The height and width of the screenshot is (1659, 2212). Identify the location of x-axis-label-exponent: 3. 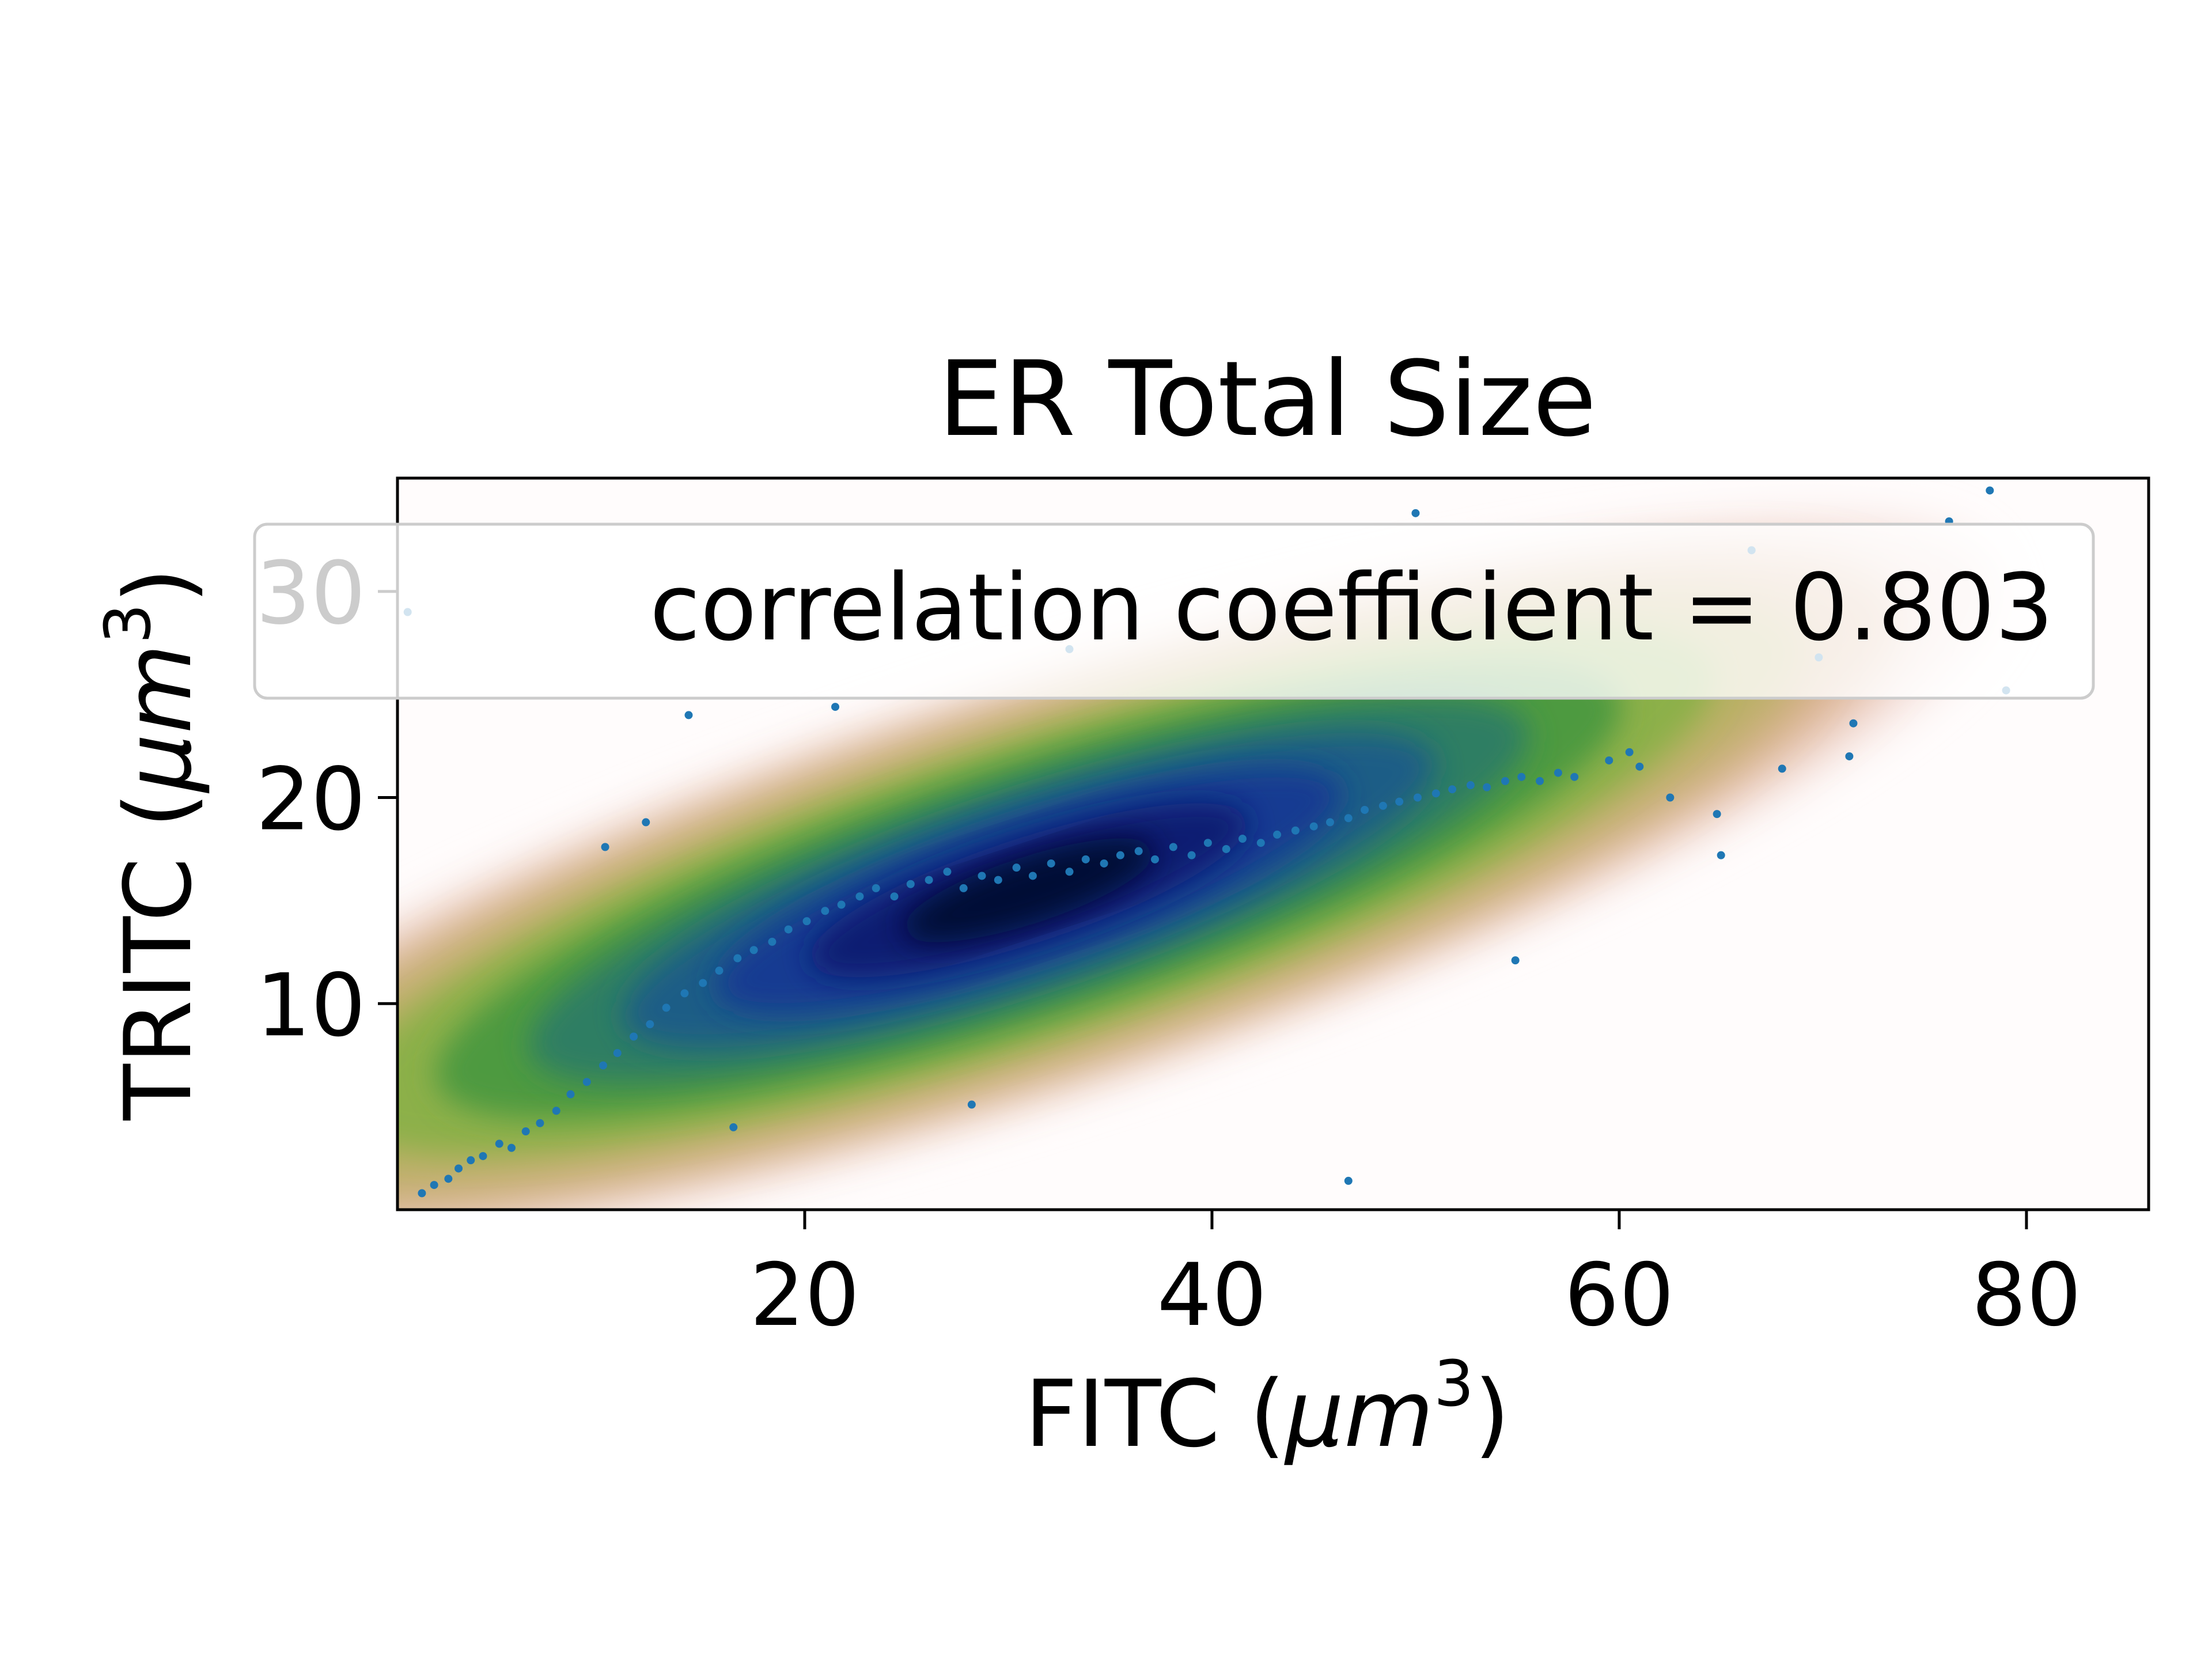
(1454, 1384).